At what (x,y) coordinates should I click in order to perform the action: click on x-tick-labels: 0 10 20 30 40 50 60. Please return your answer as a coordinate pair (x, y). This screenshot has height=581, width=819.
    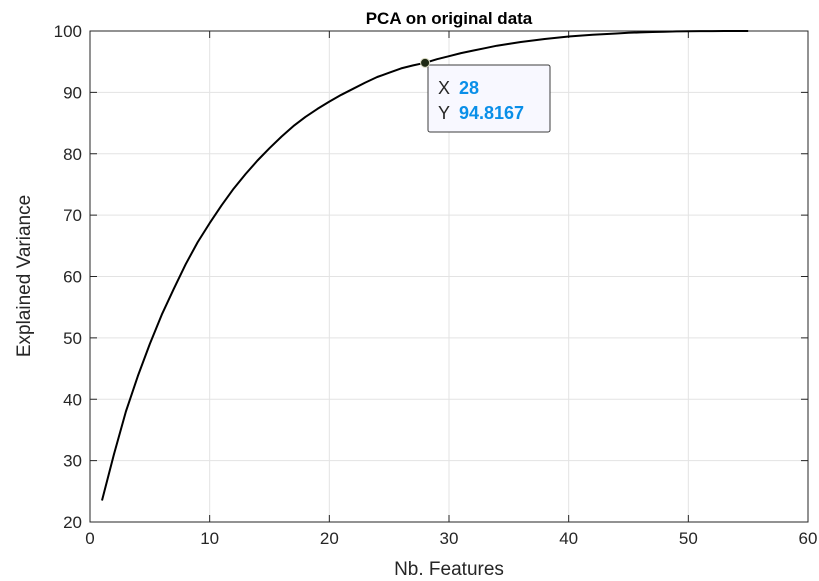
    Looking at the image, I should click on (451, 538).